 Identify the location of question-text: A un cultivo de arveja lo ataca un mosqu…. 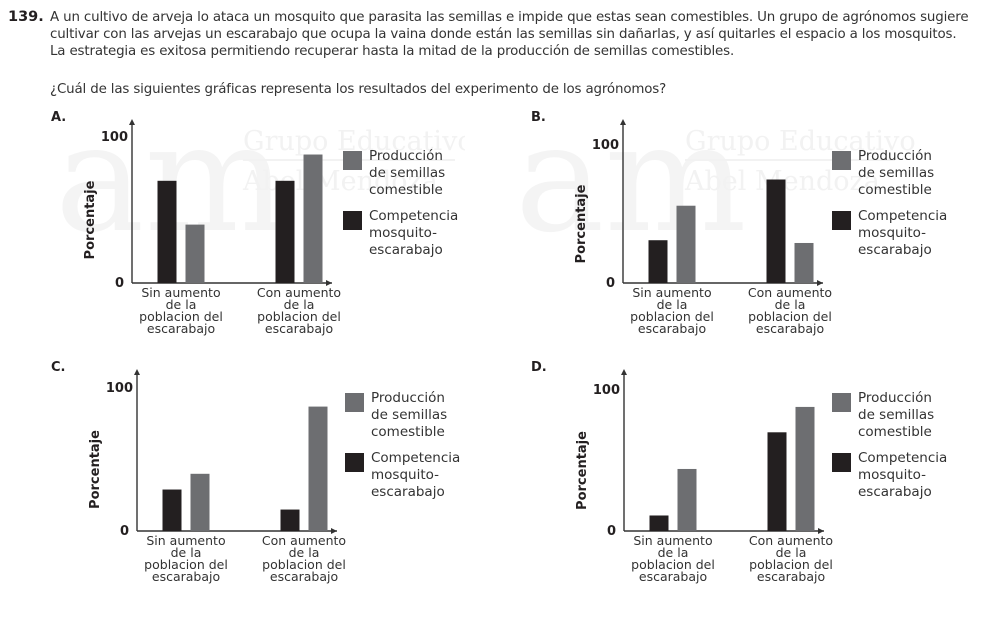
(509, 34).